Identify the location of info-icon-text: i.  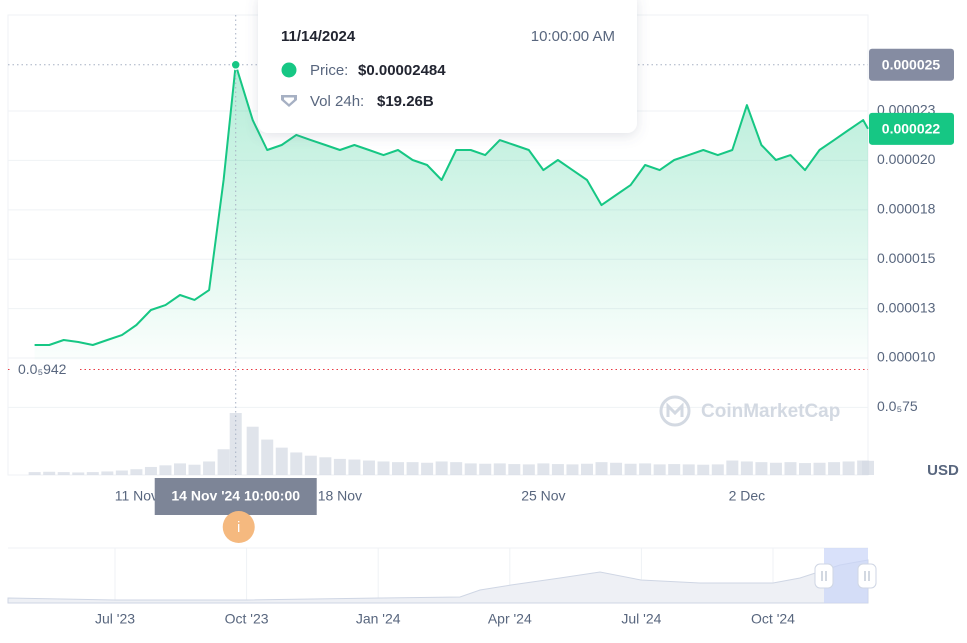
(238, 527).